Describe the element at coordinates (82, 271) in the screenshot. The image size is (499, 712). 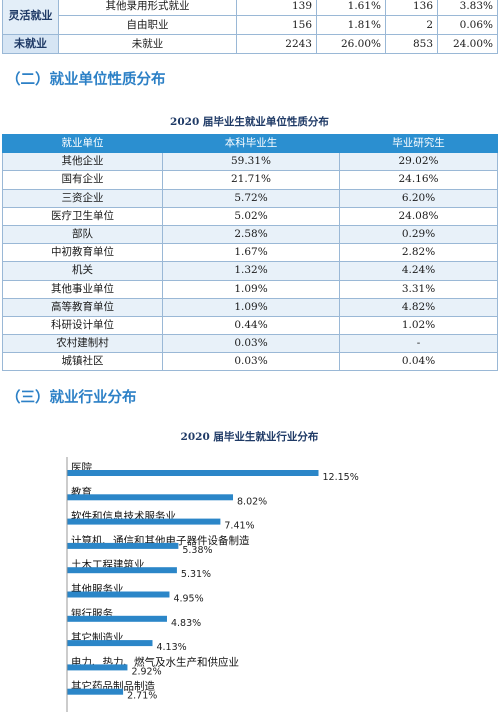
I see `unit-name: 机关` at that location.